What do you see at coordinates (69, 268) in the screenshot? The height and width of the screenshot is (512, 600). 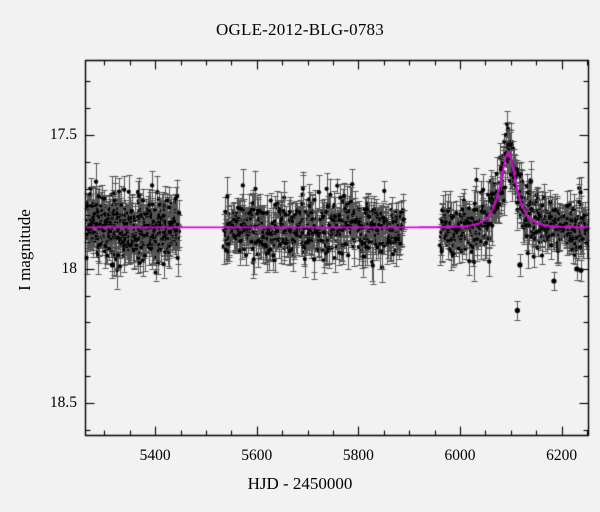 I see `y-tick-label: 18` at bounding box center [69, 268].